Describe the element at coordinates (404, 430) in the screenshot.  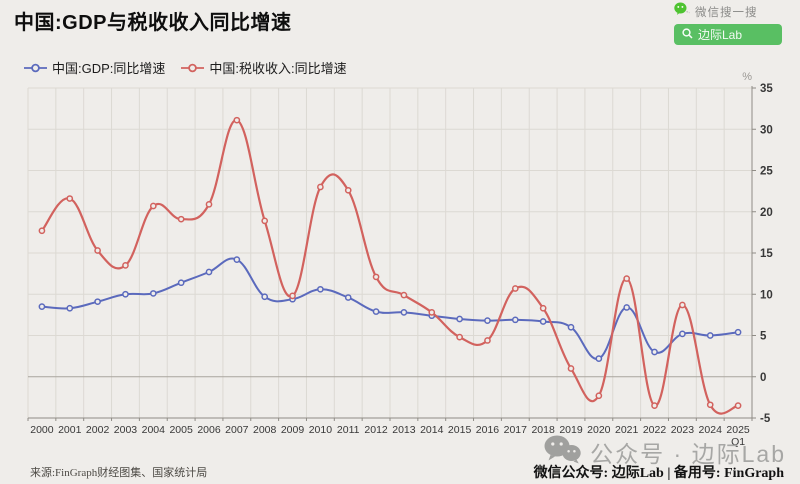
I see `svg-text: 2013` at that location.